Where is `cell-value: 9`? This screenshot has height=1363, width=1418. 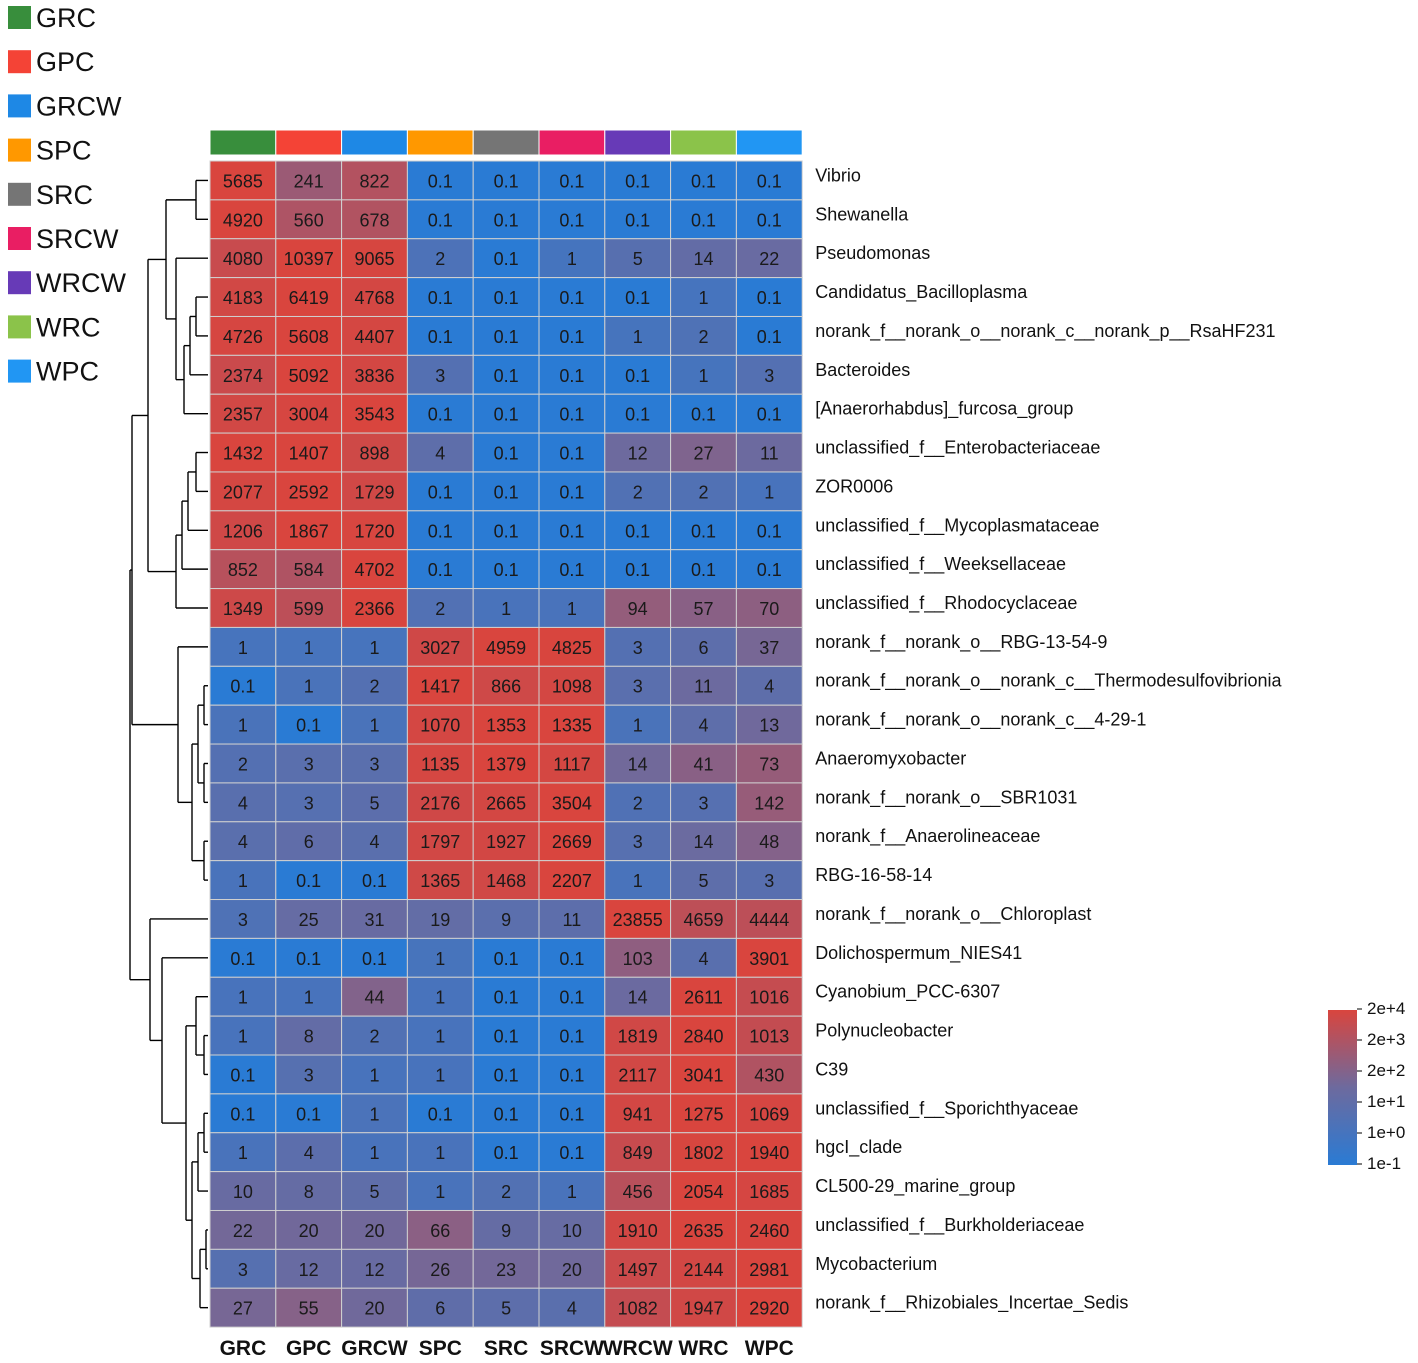
cell-value: 9 is located at coordinates (506, 920).